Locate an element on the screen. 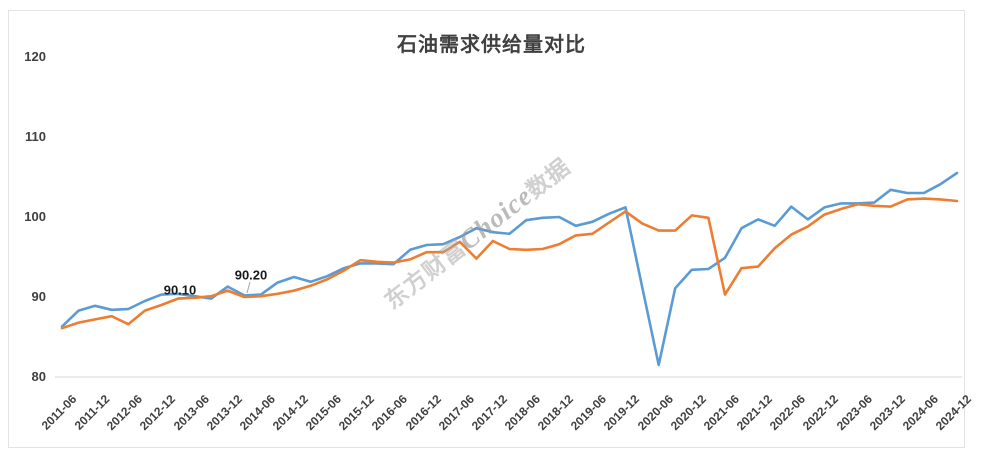  y-axis-tick-label: 80 is located at coordinates (38, 376).